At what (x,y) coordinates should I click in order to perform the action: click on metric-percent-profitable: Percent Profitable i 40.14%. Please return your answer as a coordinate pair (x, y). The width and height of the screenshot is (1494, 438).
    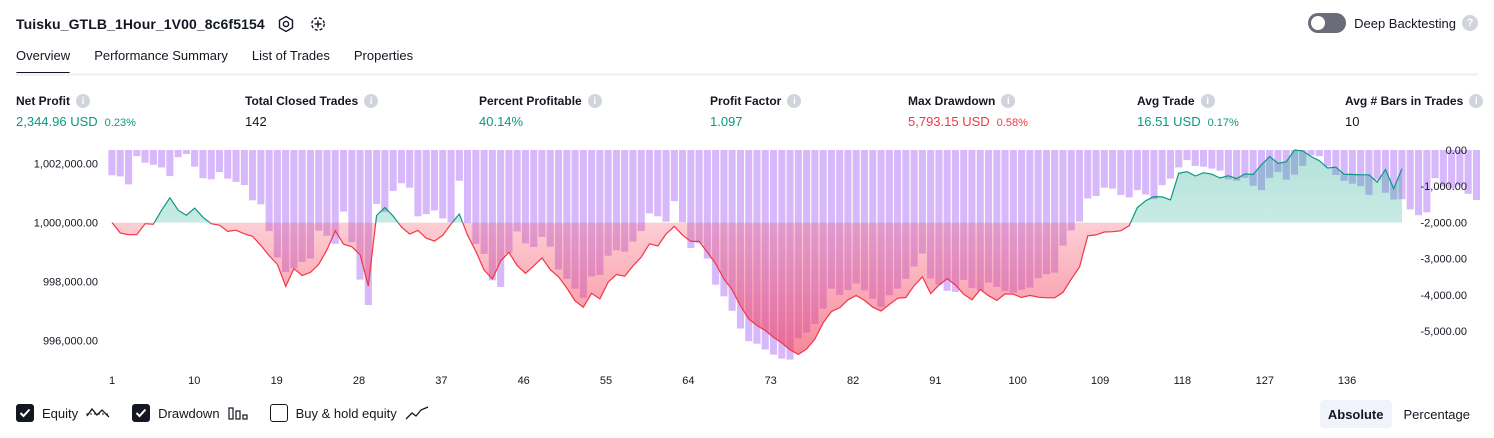
    Looking at the image, I should click on (540, 111).